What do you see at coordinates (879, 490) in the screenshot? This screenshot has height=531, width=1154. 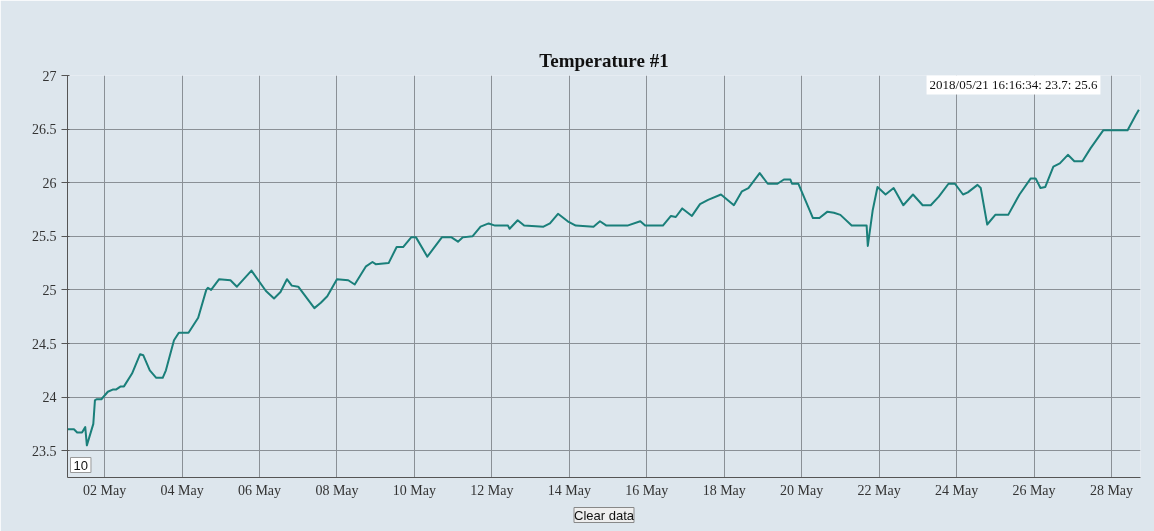 I see `x-tick-label: 22 May` at bounding box center [879, 490].